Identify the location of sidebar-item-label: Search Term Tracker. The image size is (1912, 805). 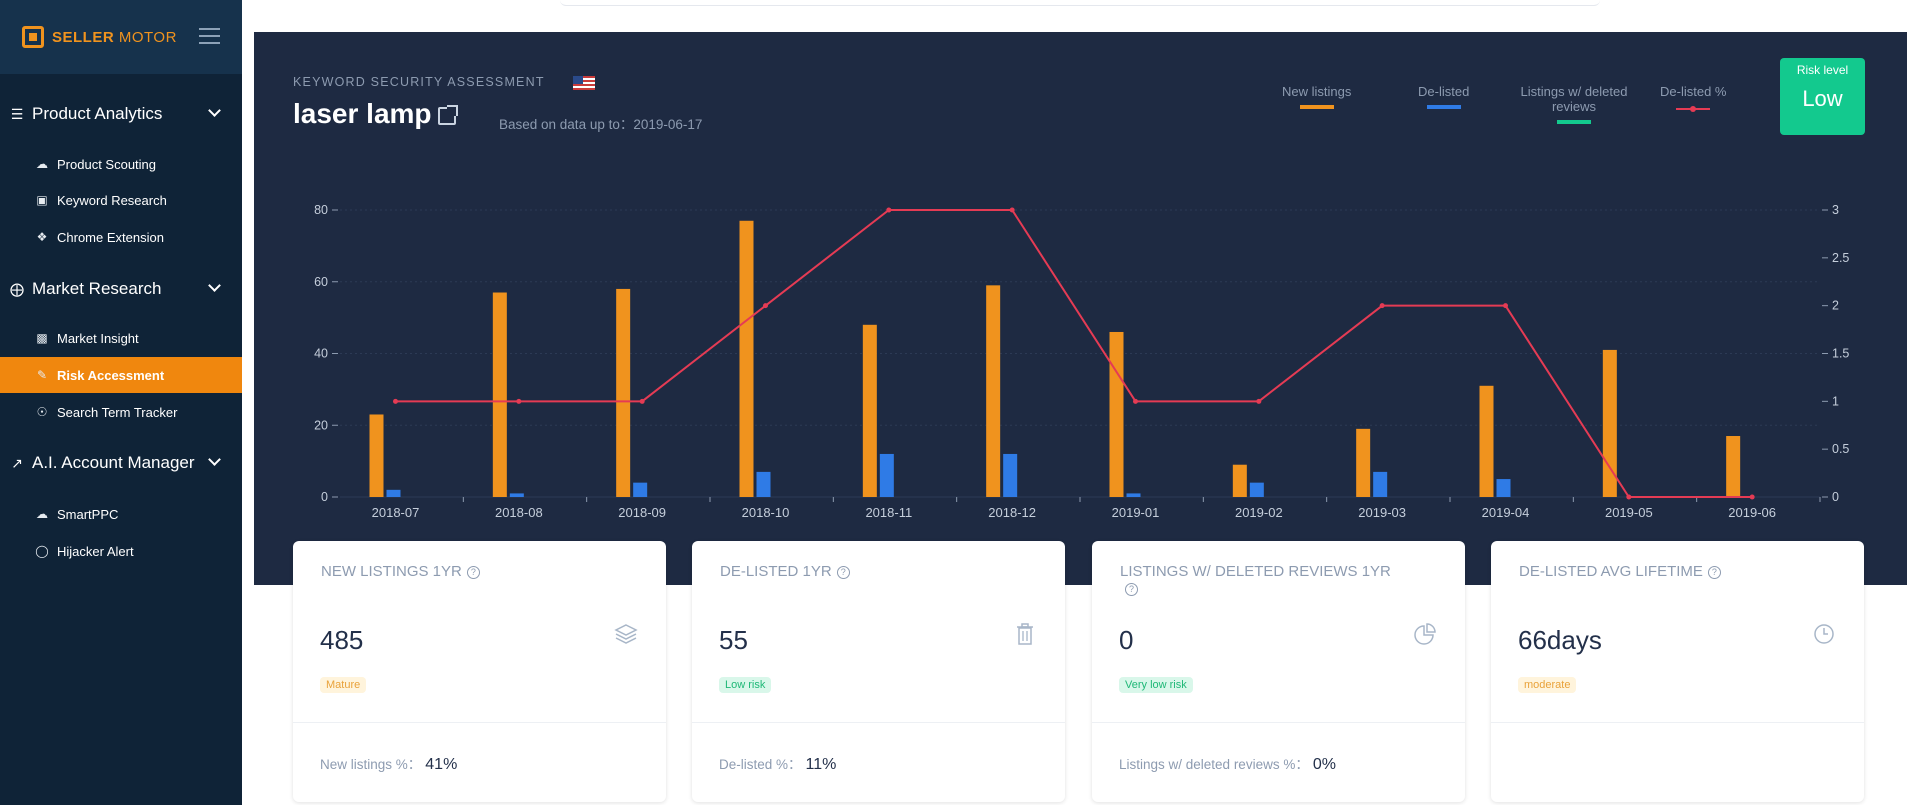
(117, 412).